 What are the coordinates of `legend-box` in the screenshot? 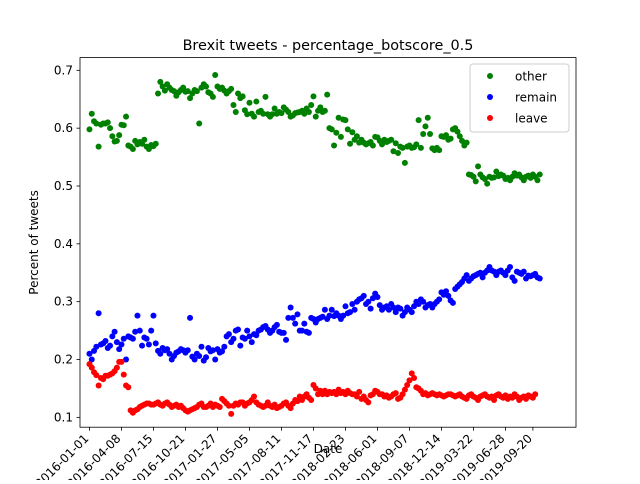 It's located at (519, 98).